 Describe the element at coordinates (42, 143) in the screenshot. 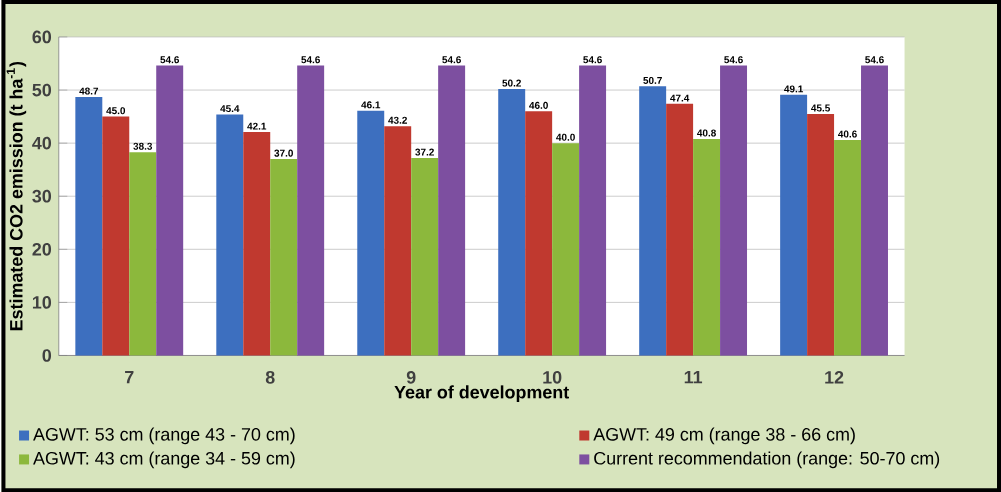

I see `y-tick-label: 40` at that location.